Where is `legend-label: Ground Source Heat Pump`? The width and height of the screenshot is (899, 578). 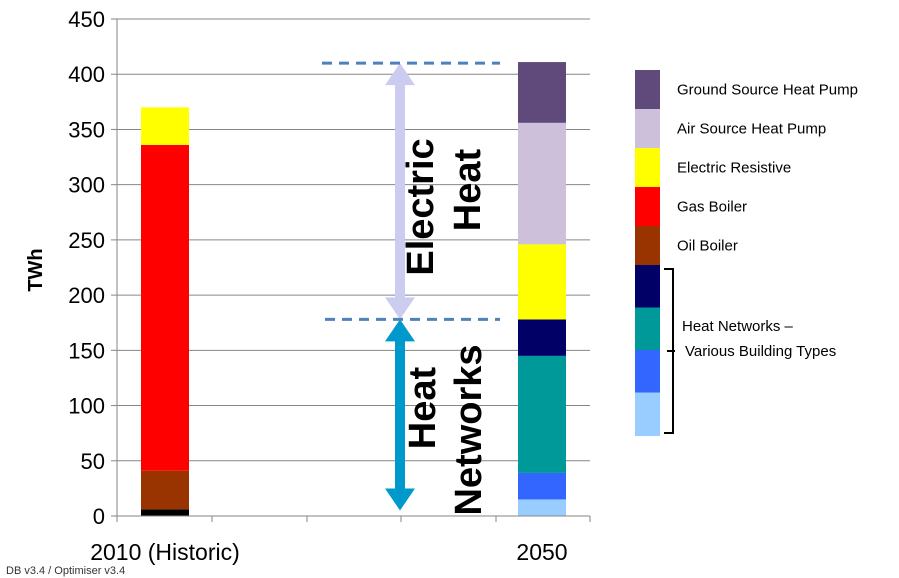
legend-label: Ground Source Heat Pump is located at coordinates (767, 90).